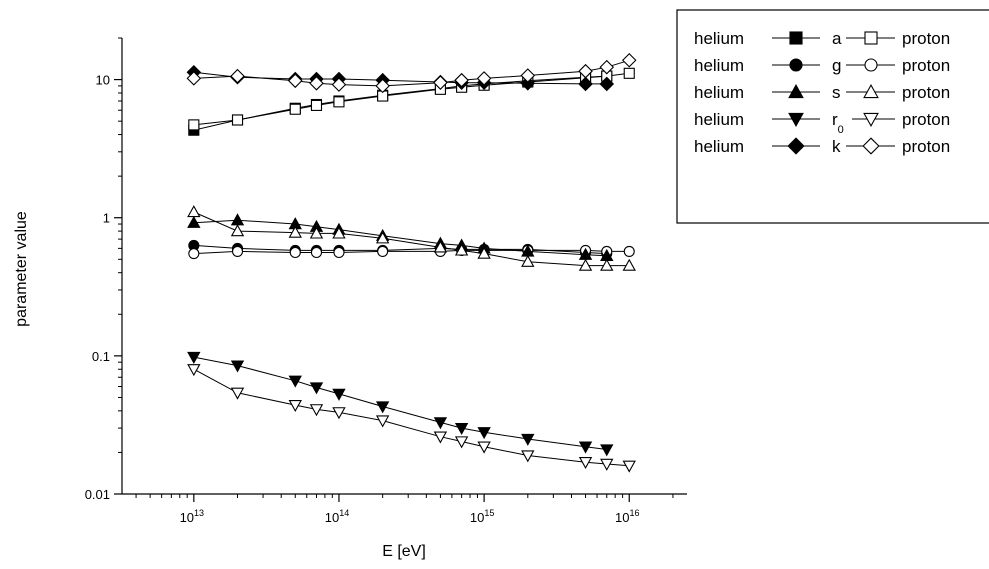 This screenshot has width=989, height=569. I want to click on series-helium-g, so click(400, 249).